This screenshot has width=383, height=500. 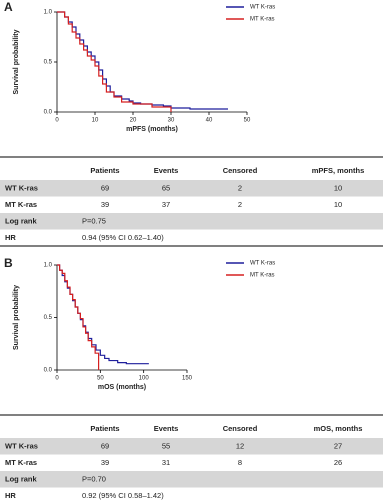 What do you see at coordinates (94, 220) in the screenshot?
I see `table-cell: P=0.75` at bounding box center [94, 220].